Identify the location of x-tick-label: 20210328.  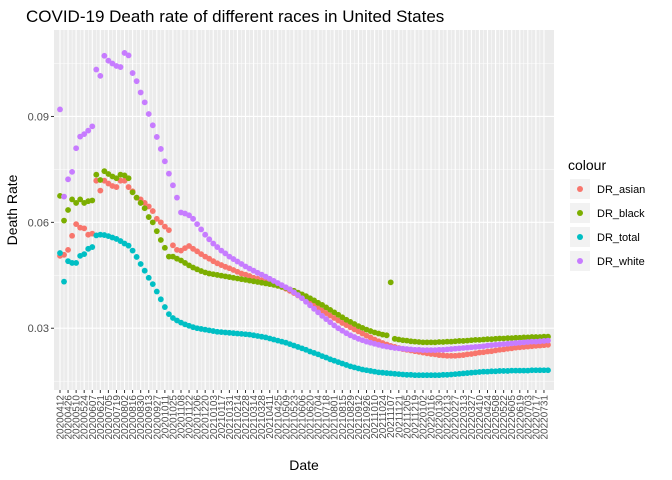
(262, 417).